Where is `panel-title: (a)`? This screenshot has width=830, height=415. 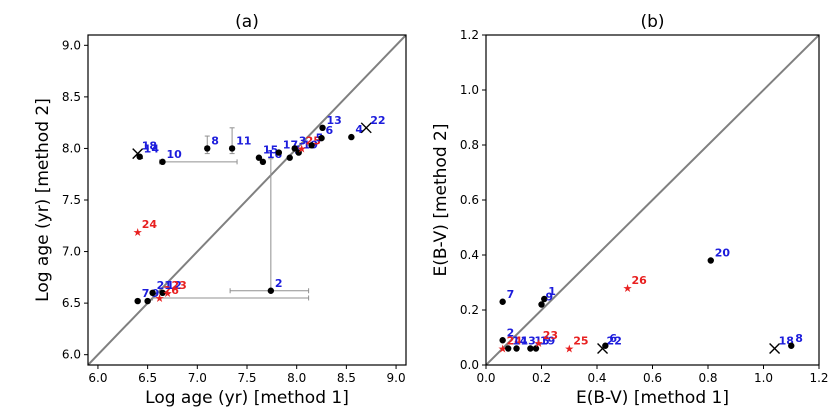 panel-title: (a) is located at coordinates (247, 22).